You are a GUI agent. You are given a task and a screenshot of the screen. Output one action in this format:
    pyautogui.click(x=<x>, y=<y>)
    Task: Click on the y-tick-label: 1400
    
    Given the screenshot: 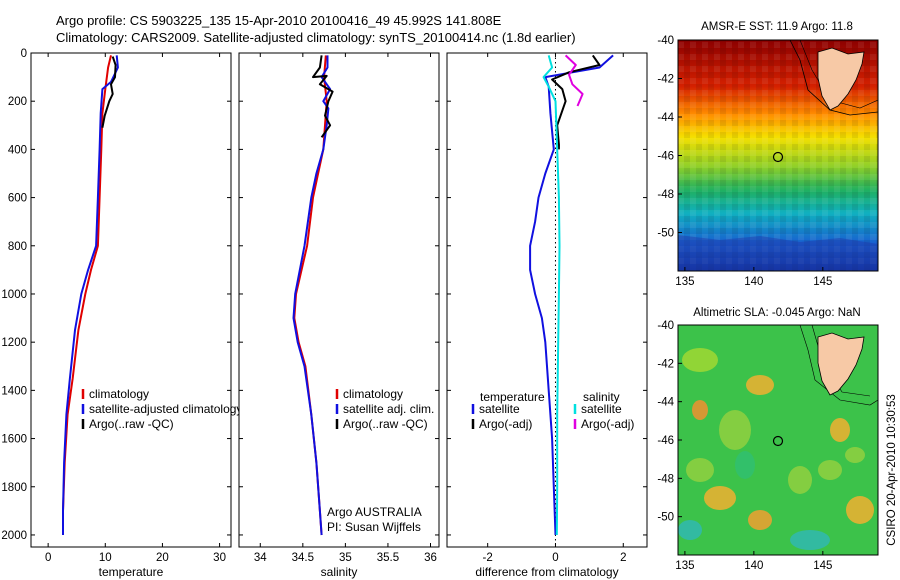 What is the action you would take?
    pyautogui.click(x=14, y=391)
    